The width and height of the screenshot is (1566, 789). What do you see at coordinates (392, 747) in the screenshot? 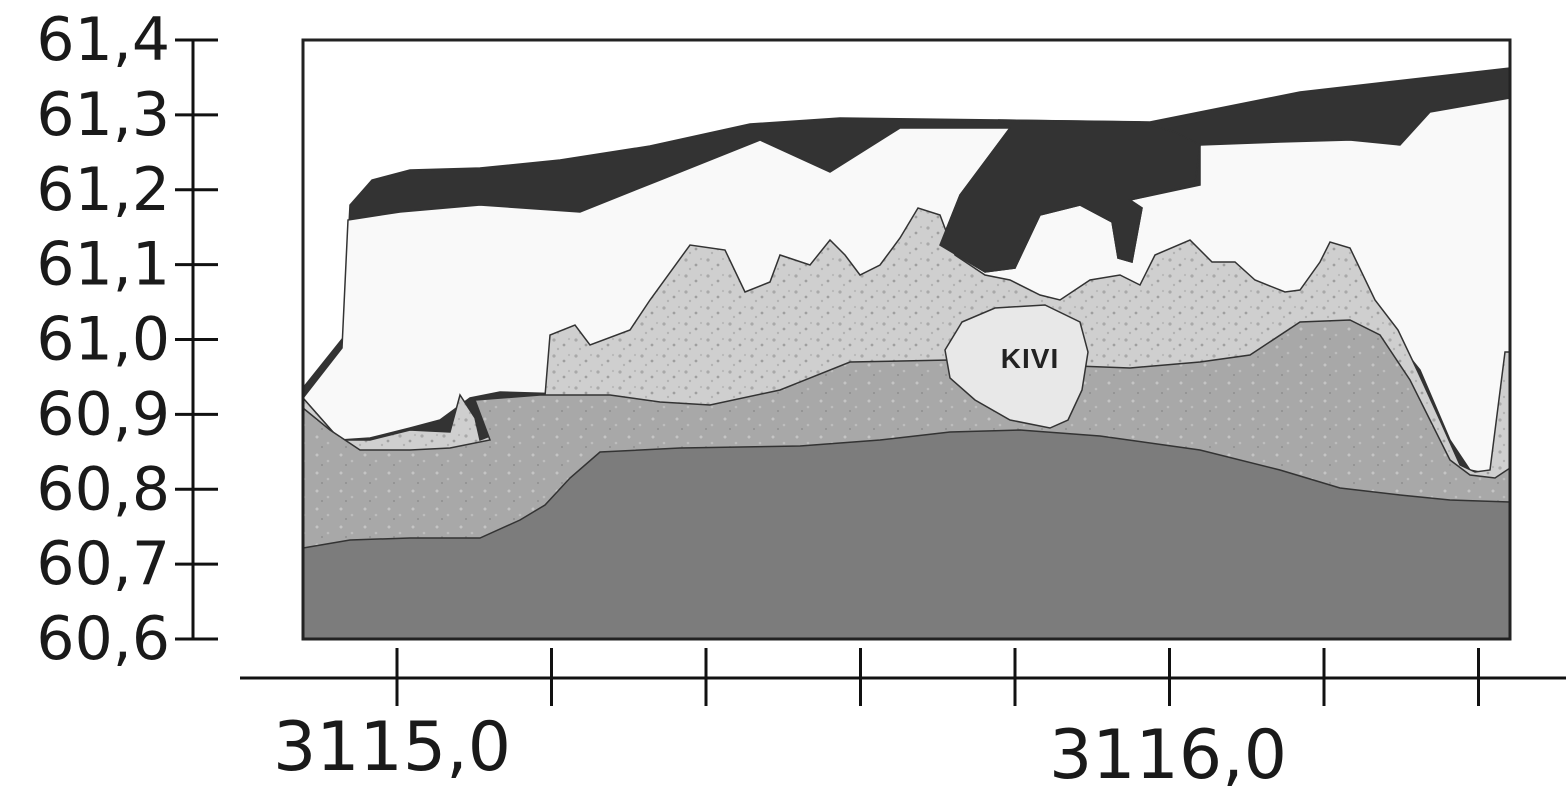
I see `x-tick-label-1: 3115,0` at bounding box center [392, 747].